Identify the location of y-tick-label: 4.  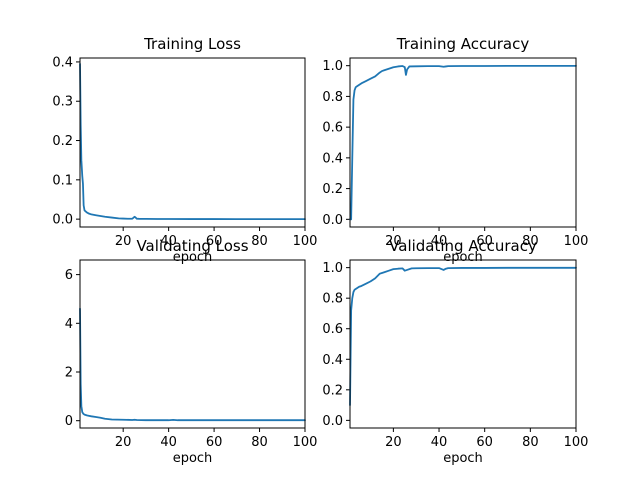
(69, 324).